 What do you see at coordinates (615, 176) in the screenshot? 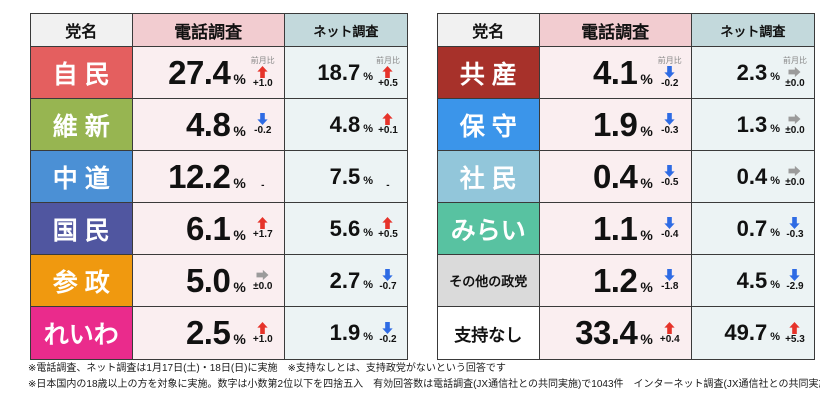
I see `phone-percentage: 0.4` at bounding box center [615, 176].